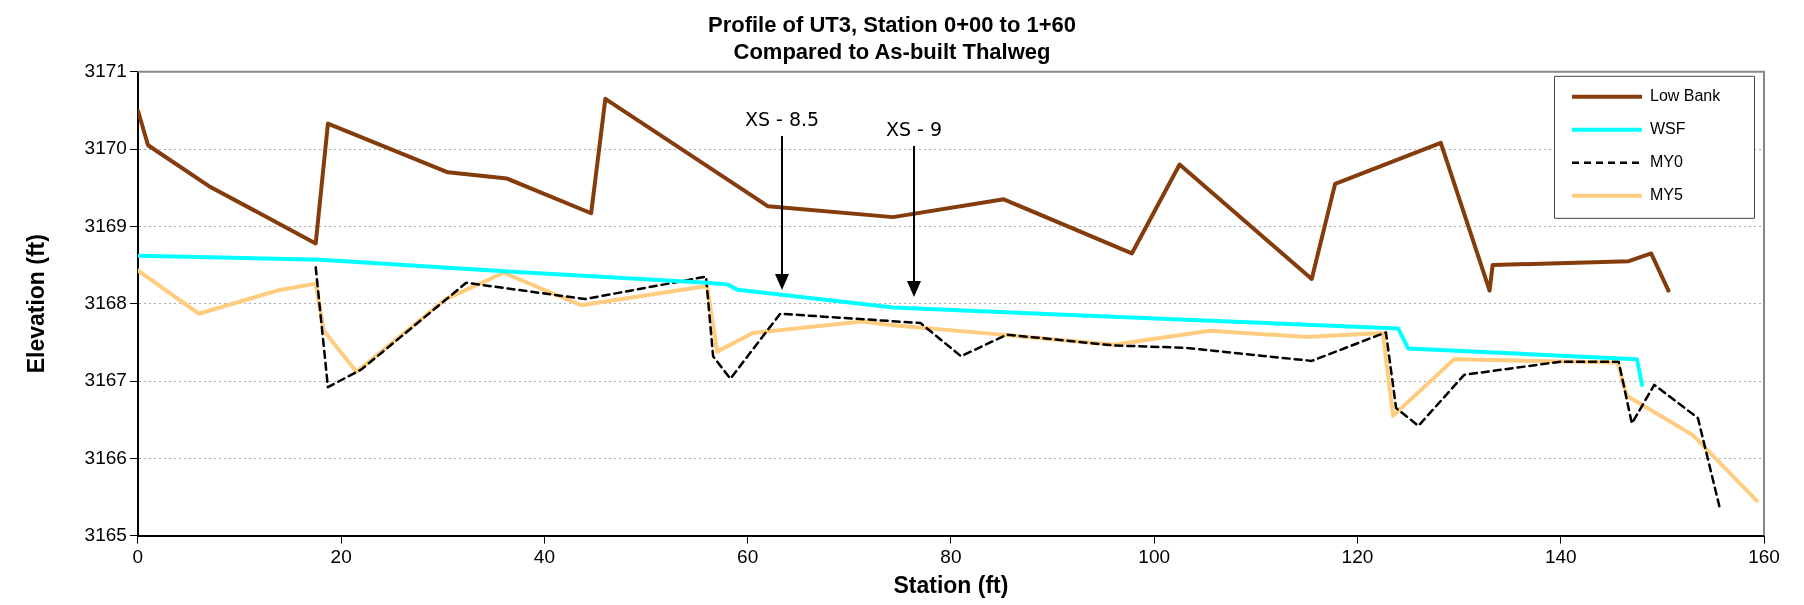 The image size is (1804, 605). I want to click on y-tick-label: 3169, so click(105, 225).